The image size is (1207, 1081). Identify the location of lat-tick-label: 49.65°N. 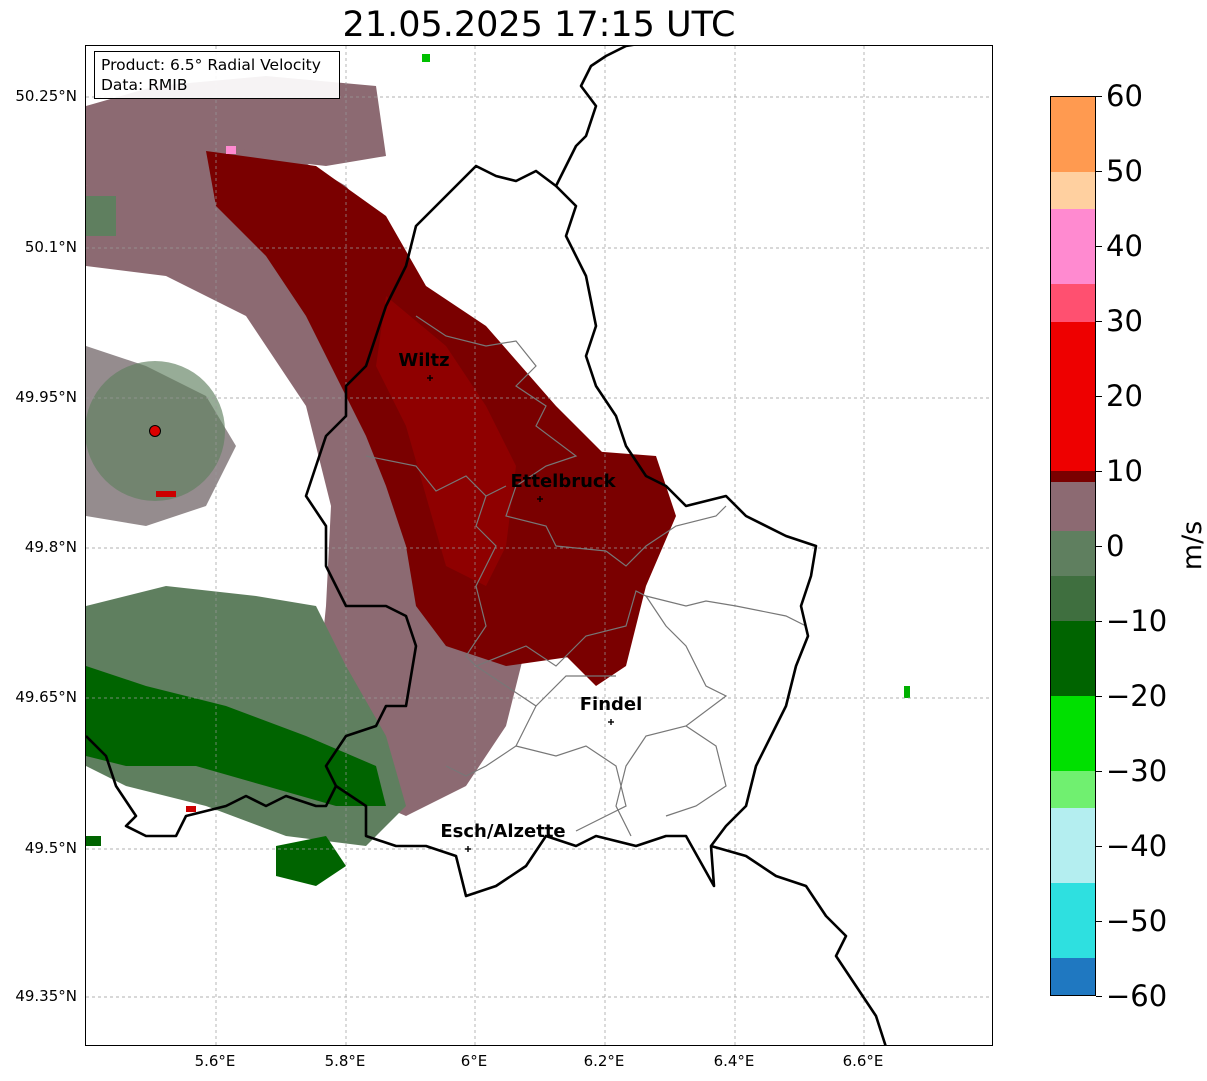
(46, 697).